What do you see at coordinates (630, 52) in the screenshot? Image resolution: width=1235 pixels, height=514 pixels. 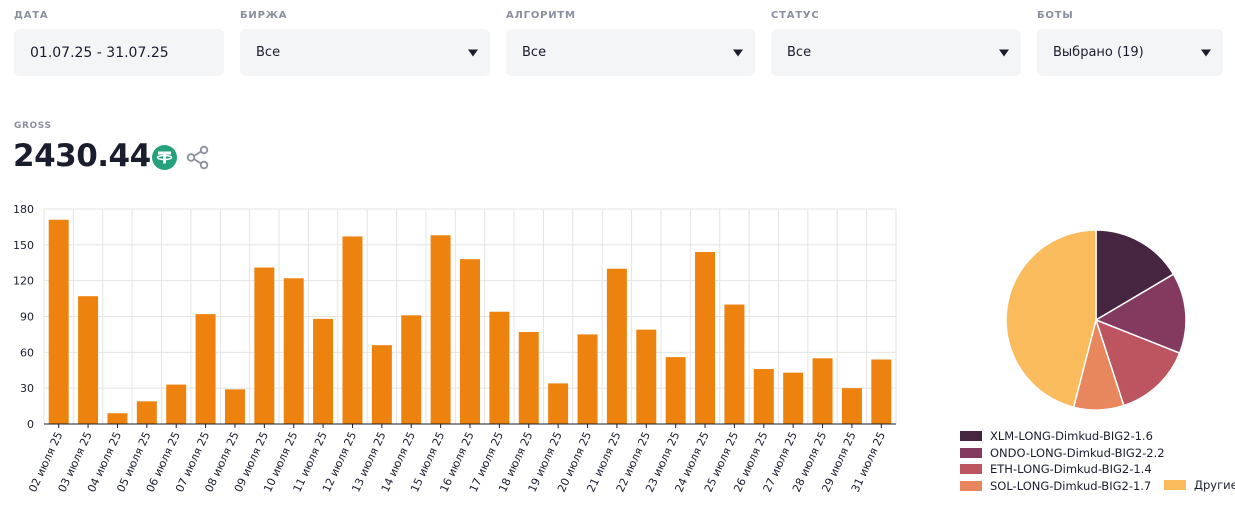 I see `algorithm-select: Все` at bounding box center [630, 52].